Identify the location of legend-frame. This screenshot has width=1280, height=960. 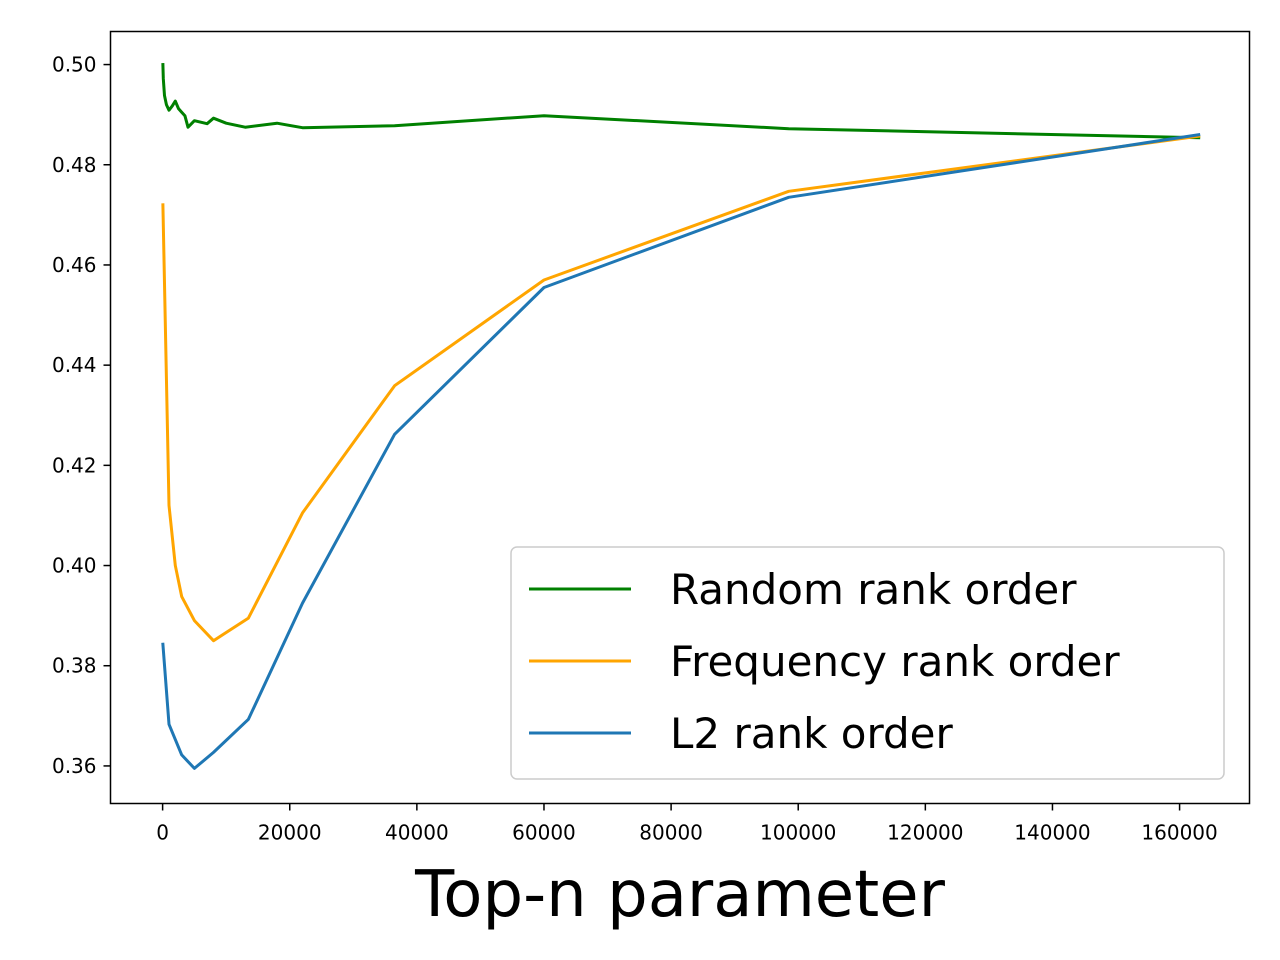
(867, 663).